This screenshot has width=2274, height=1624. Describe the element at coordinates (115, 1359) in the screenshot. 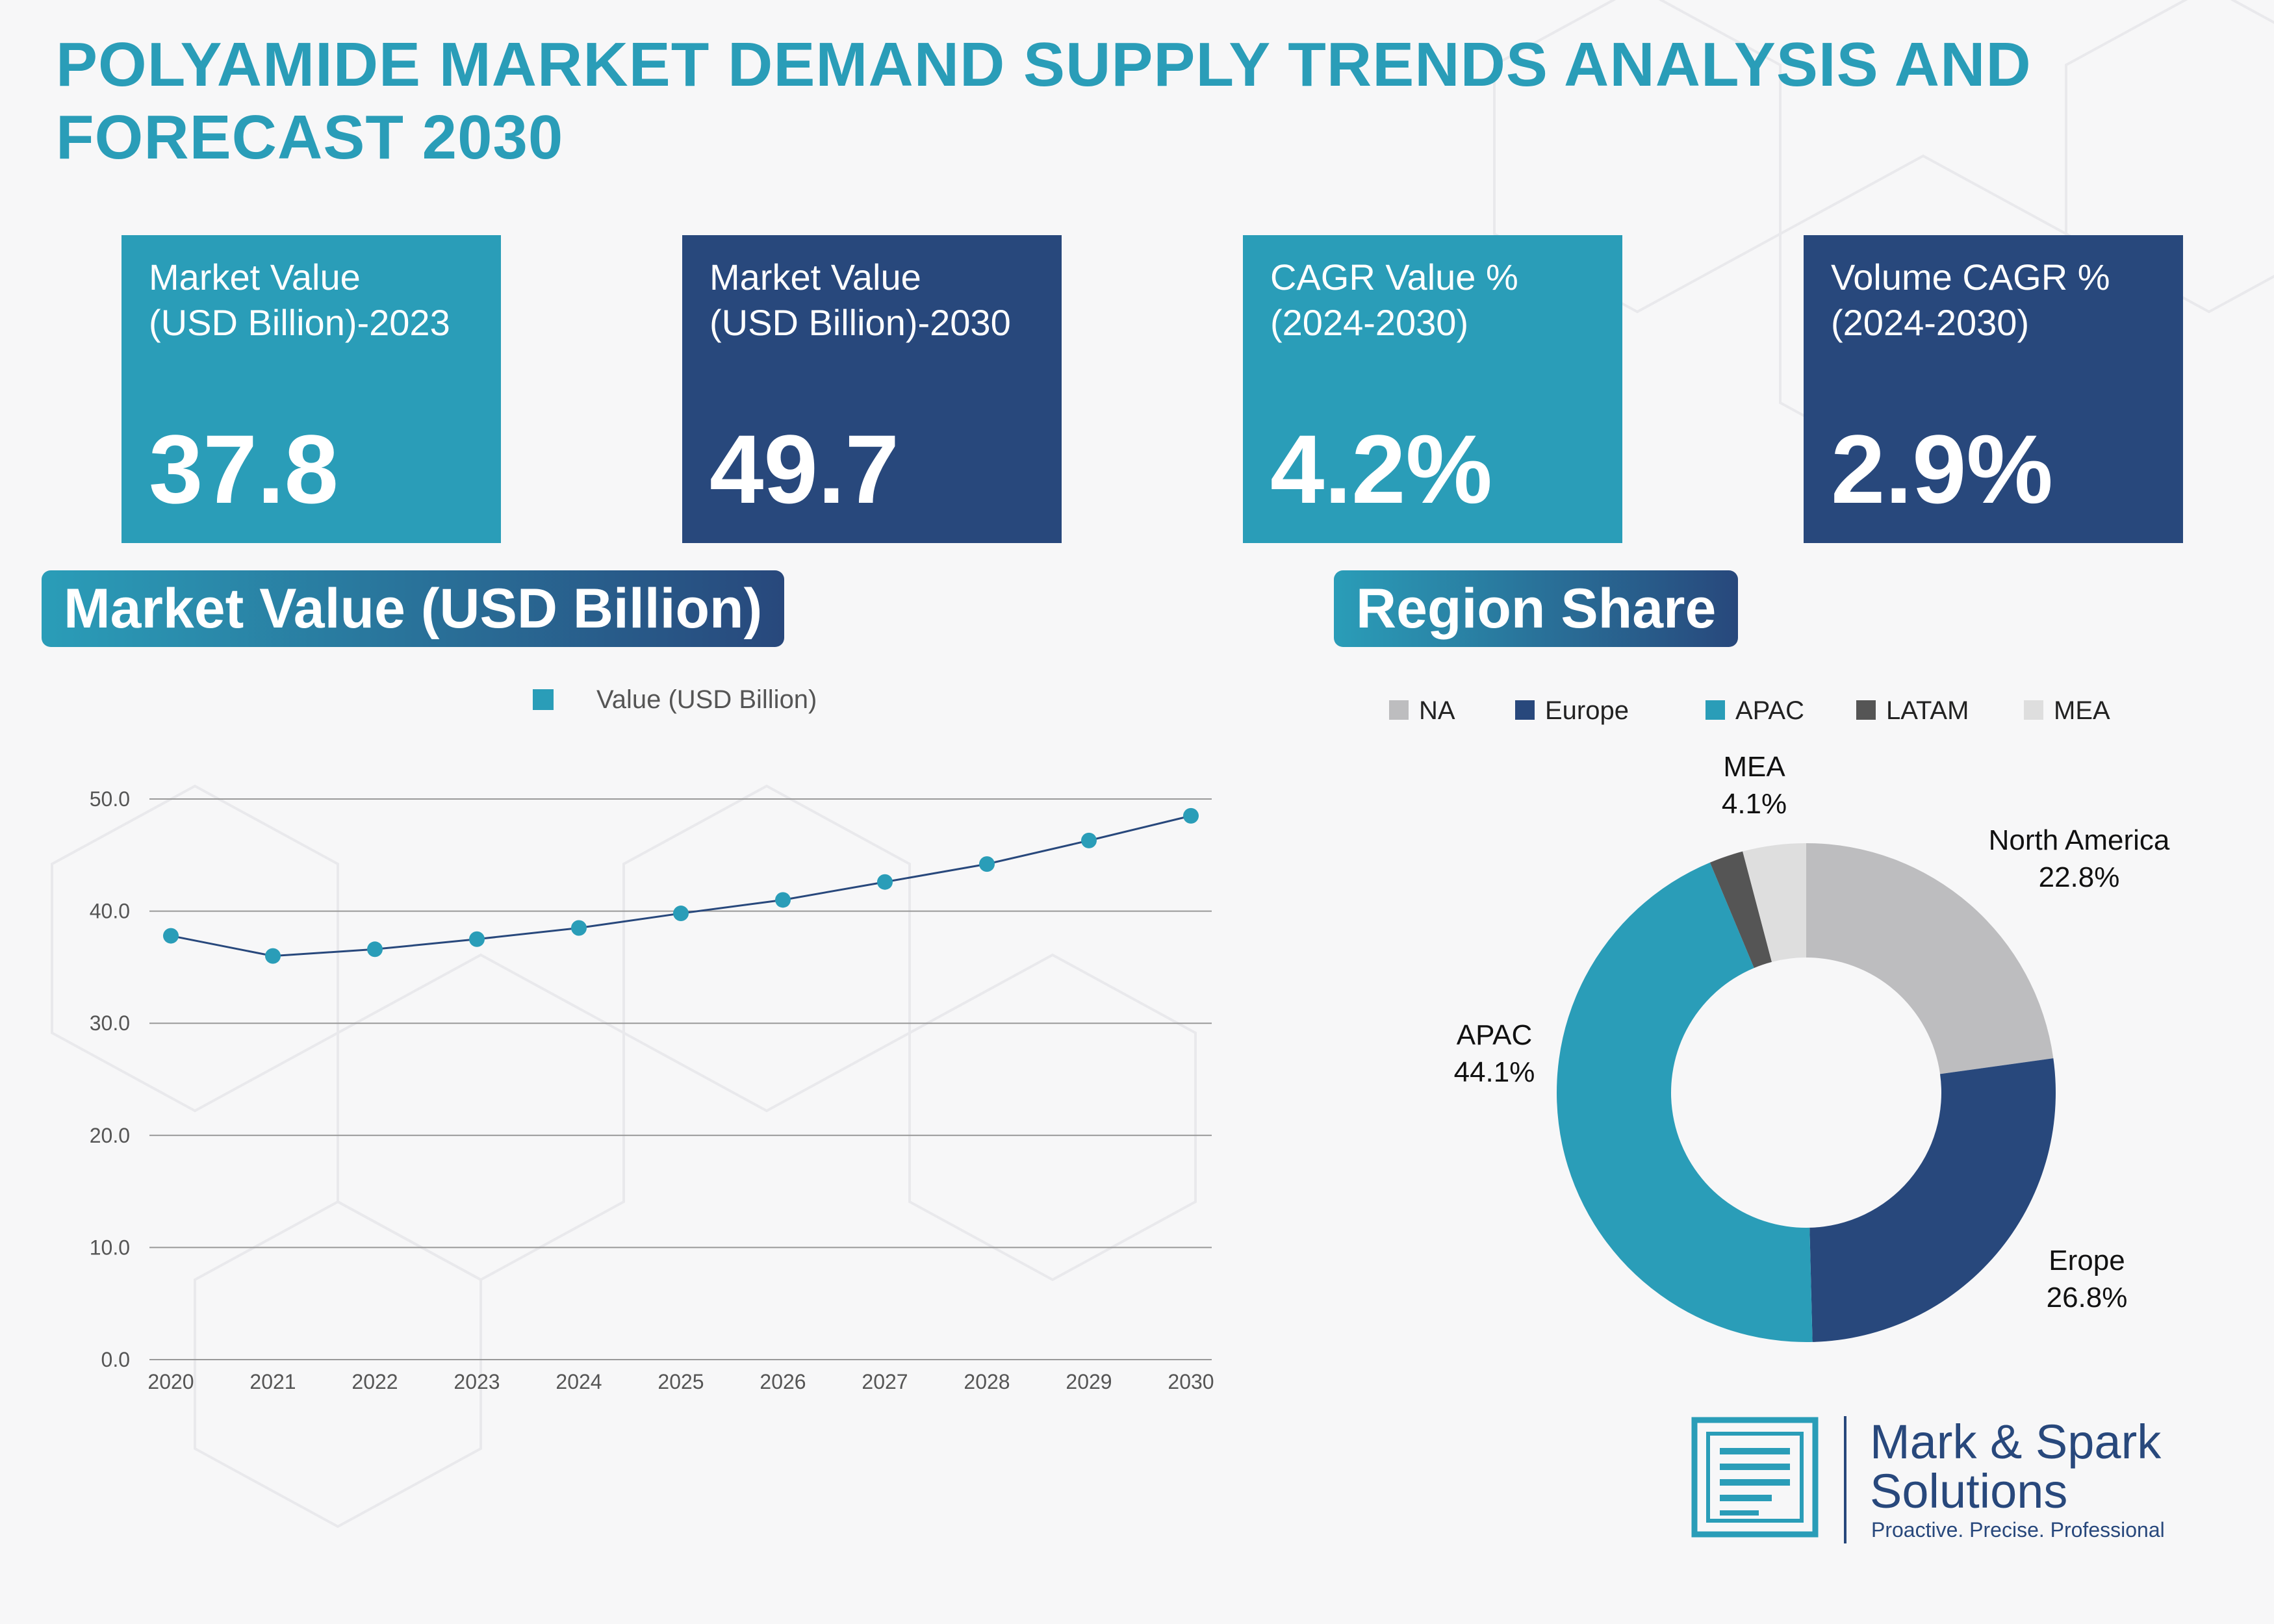

I see `y-tick-label: 0.0` at that location.